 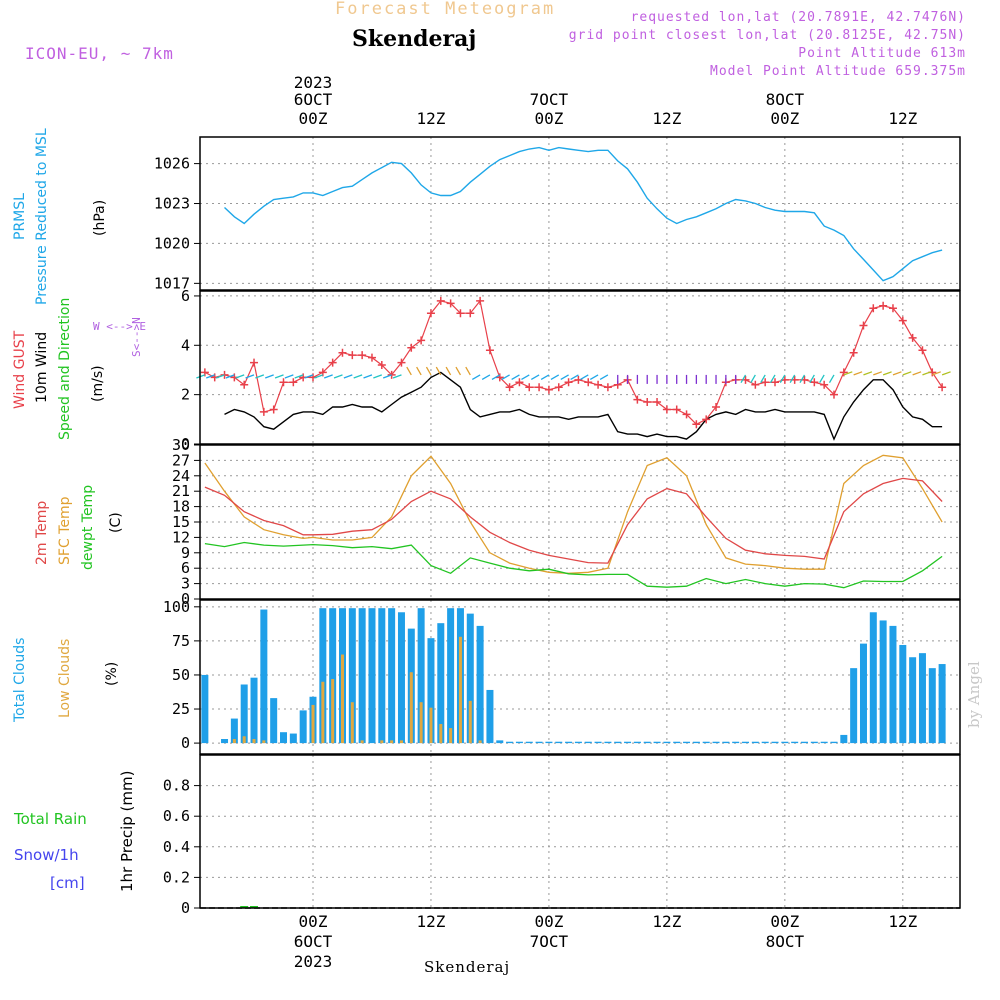 I want to click on location-title: Skenderaj, so click(x=414, y=39).